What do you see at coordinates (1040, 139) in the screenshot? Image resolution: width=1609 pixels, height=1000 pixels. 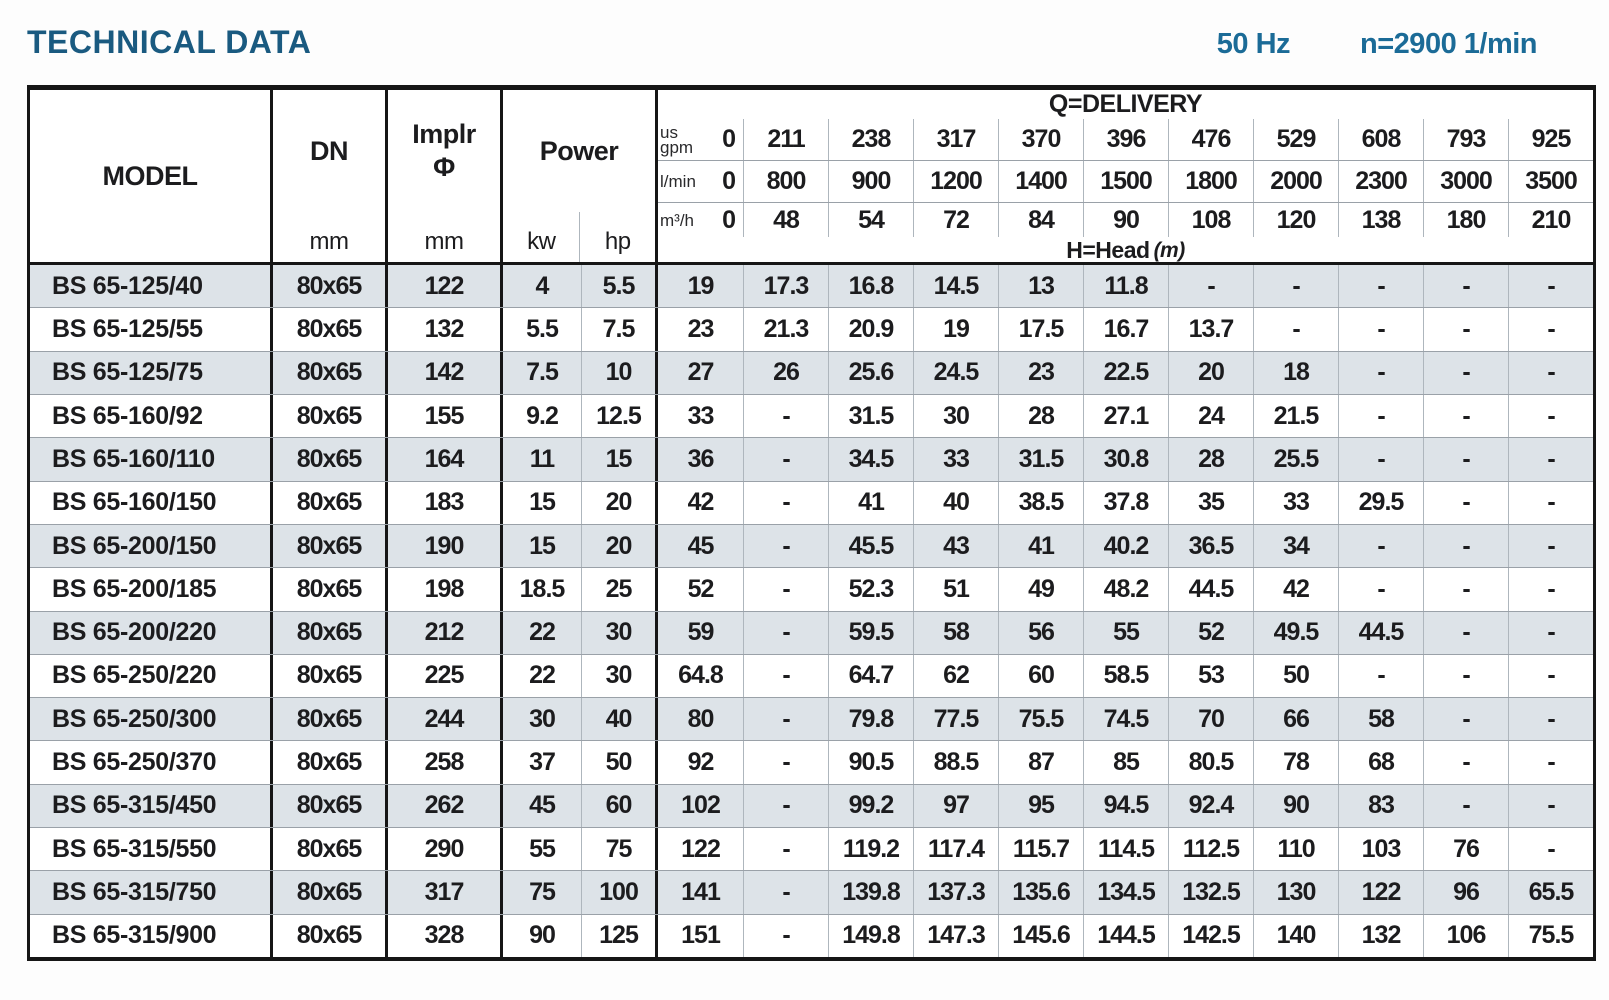 I see `delivery-value: 370` at bounding box center [1040, 139].